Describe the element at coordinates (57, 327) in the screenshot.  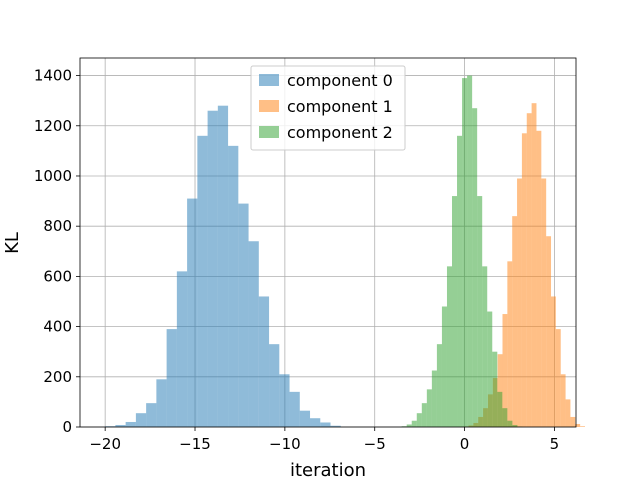
I see `y-tick-label: 400` at that location.